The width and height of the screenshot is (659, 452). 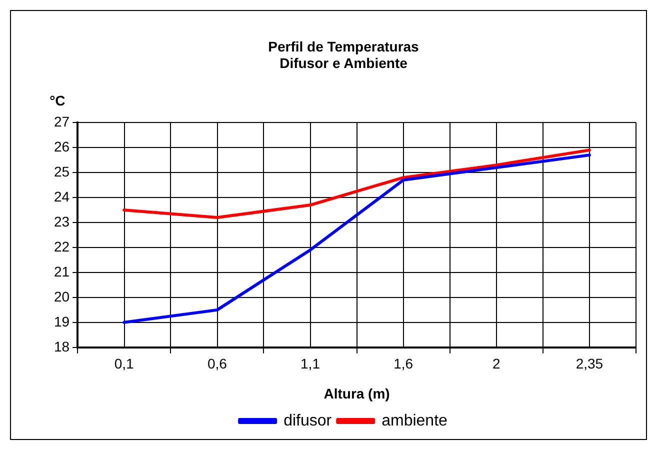 I want to click on y-tick-label: 27, so click(x=62, y=121).